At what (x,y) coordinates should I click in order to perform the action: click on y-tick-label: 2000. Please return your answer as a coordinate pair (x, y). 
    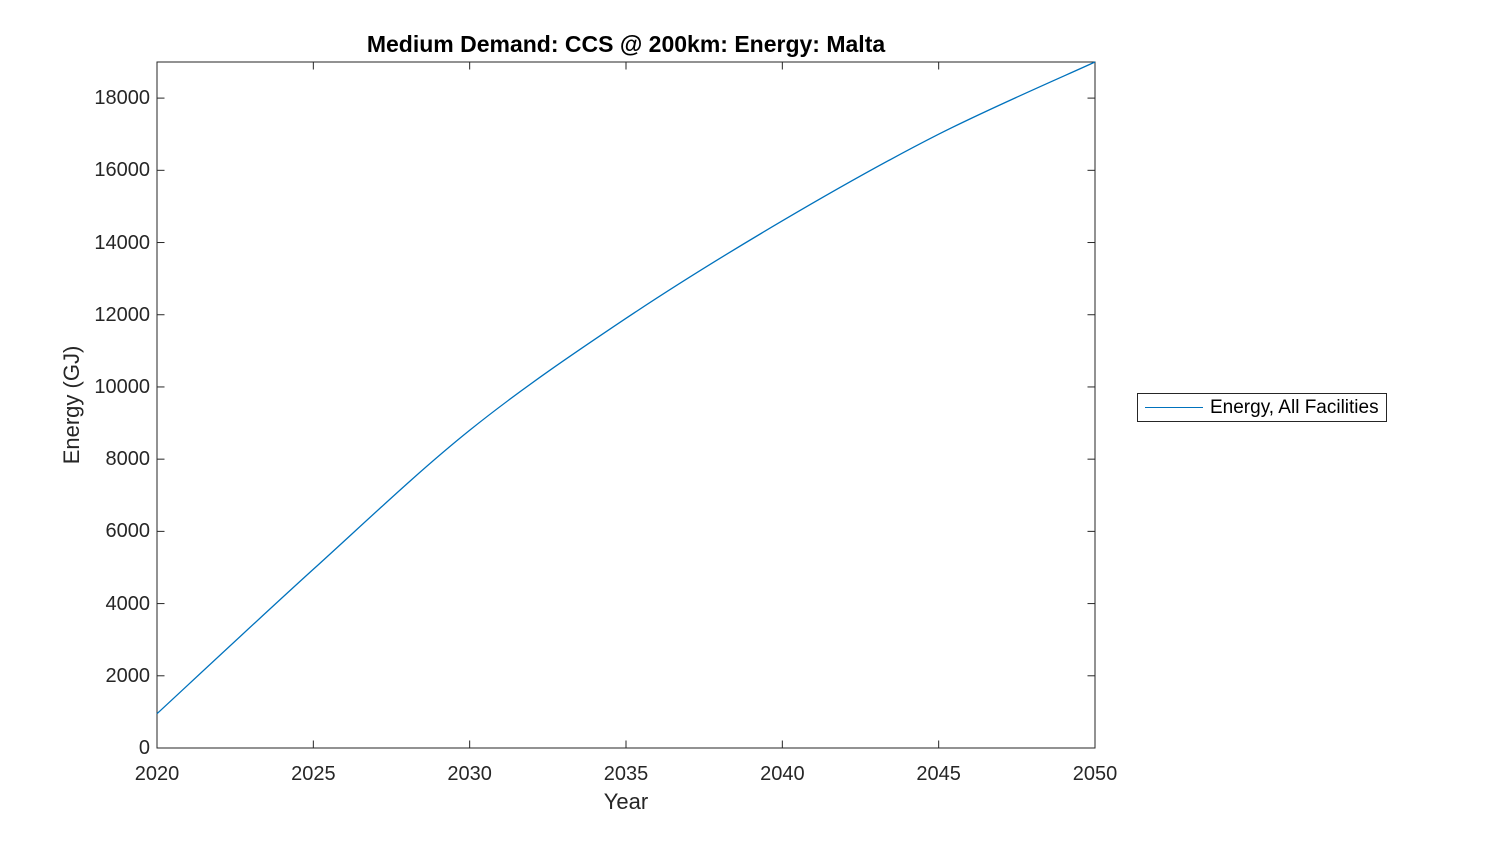
    Looking at the image, I should click on (128, 675).